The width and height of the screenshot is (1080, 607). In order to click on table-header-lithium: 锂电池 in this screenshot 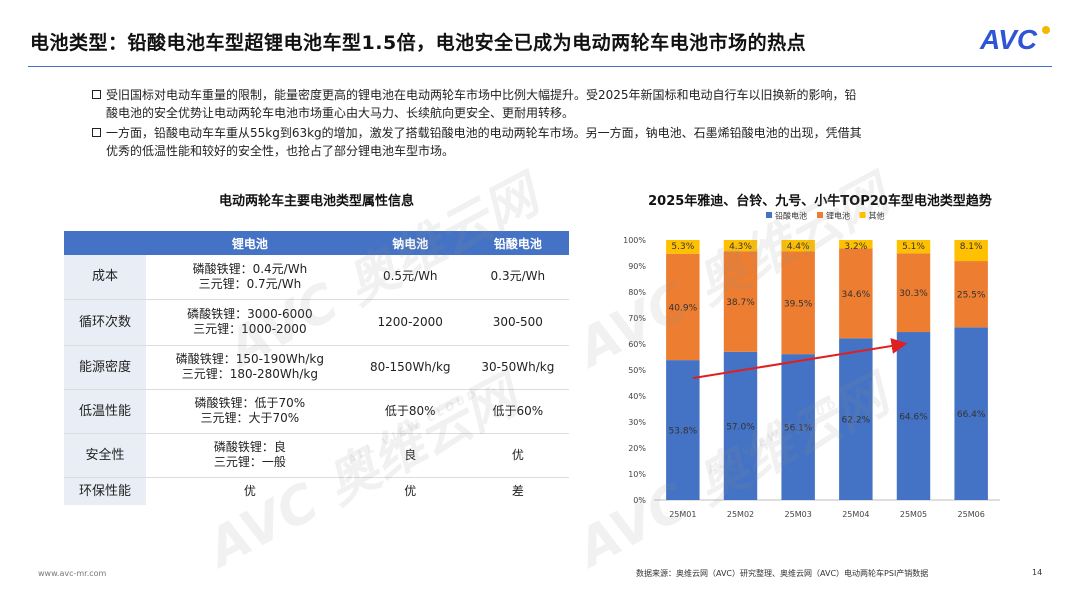, I will do `click(250, 243)`.